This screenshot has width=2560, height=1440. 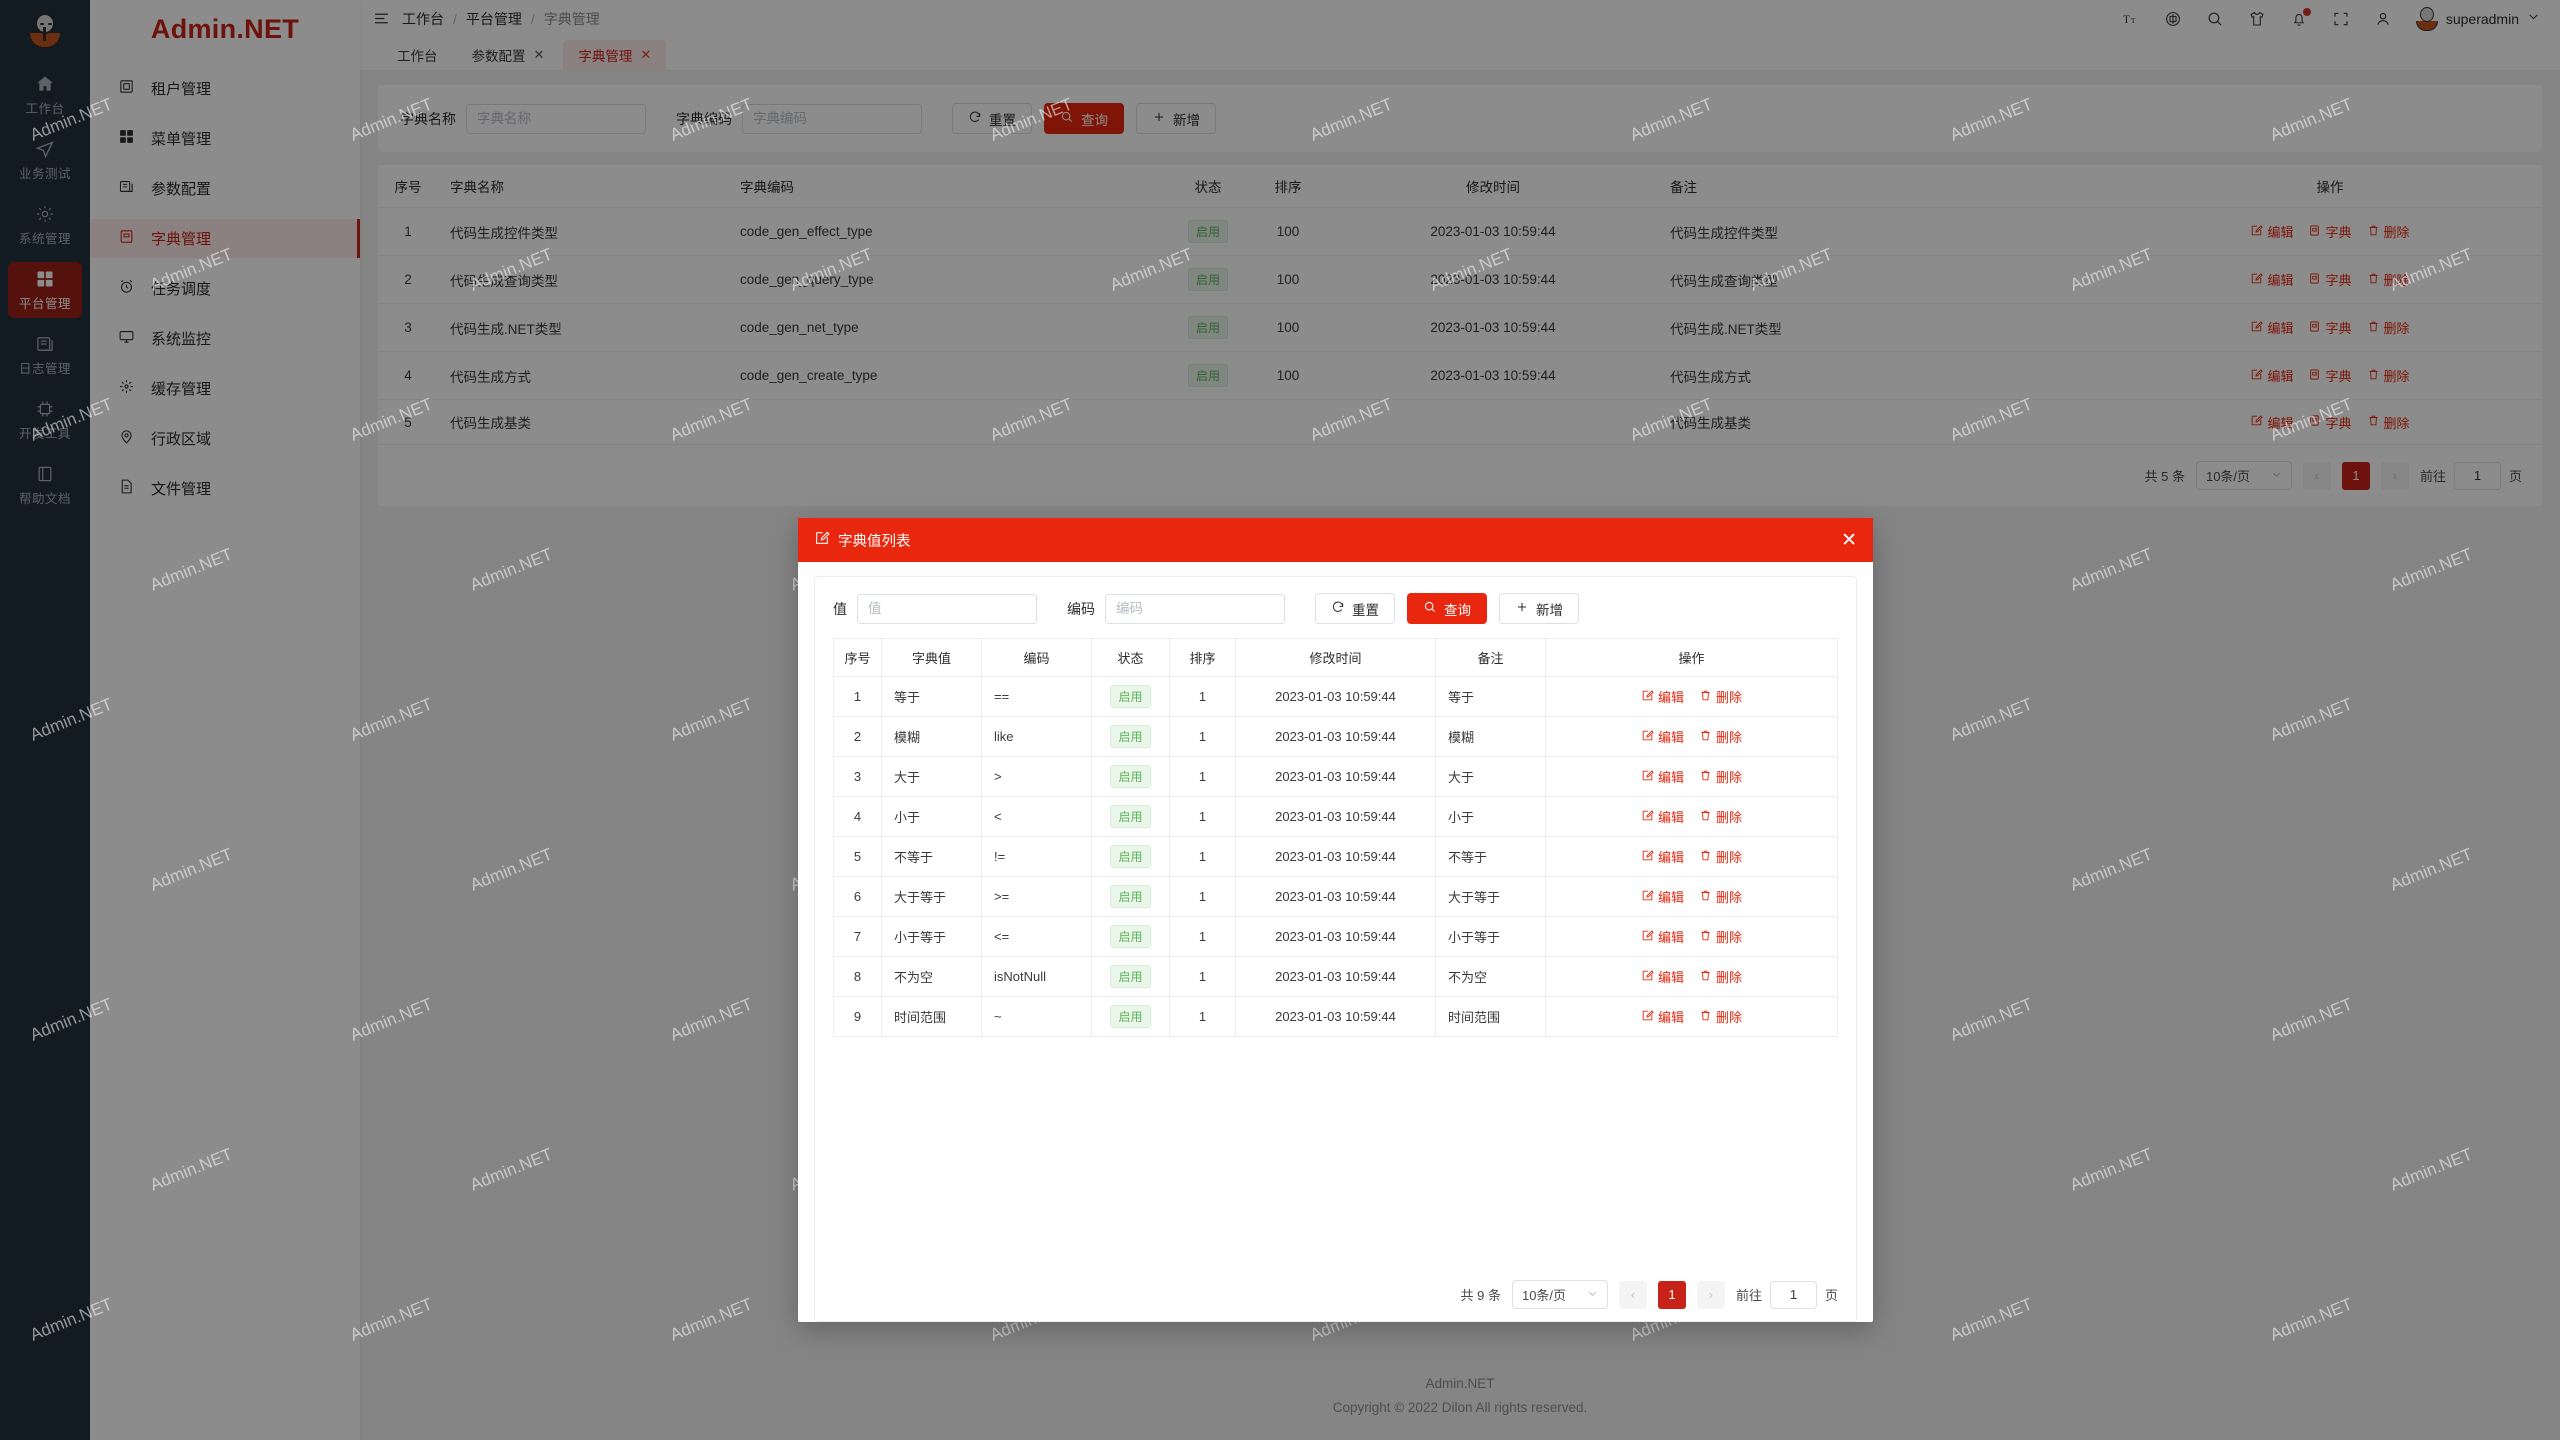 I want to click on sidebar-item-scheduler: 任务调度, so click(x=225, y=288).